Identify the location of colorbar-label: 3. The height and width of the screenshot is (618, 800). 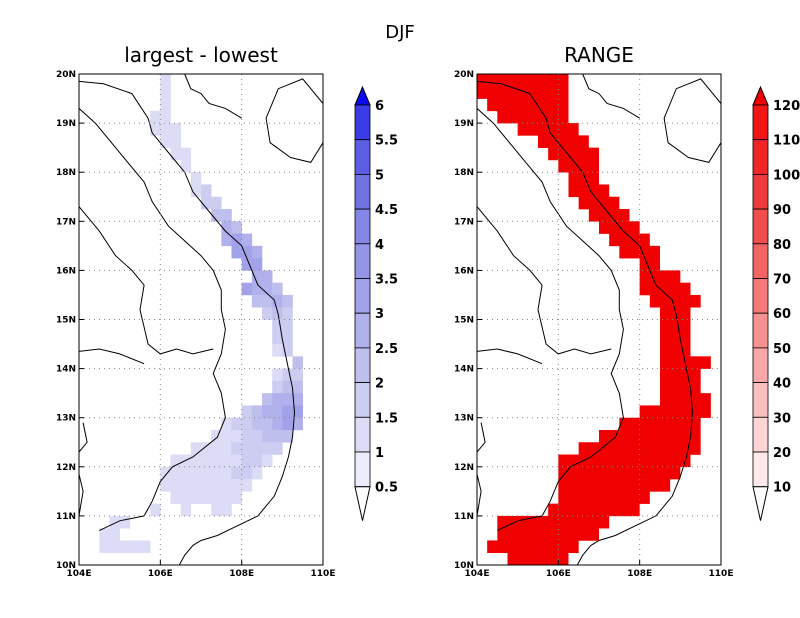
(379, 314).